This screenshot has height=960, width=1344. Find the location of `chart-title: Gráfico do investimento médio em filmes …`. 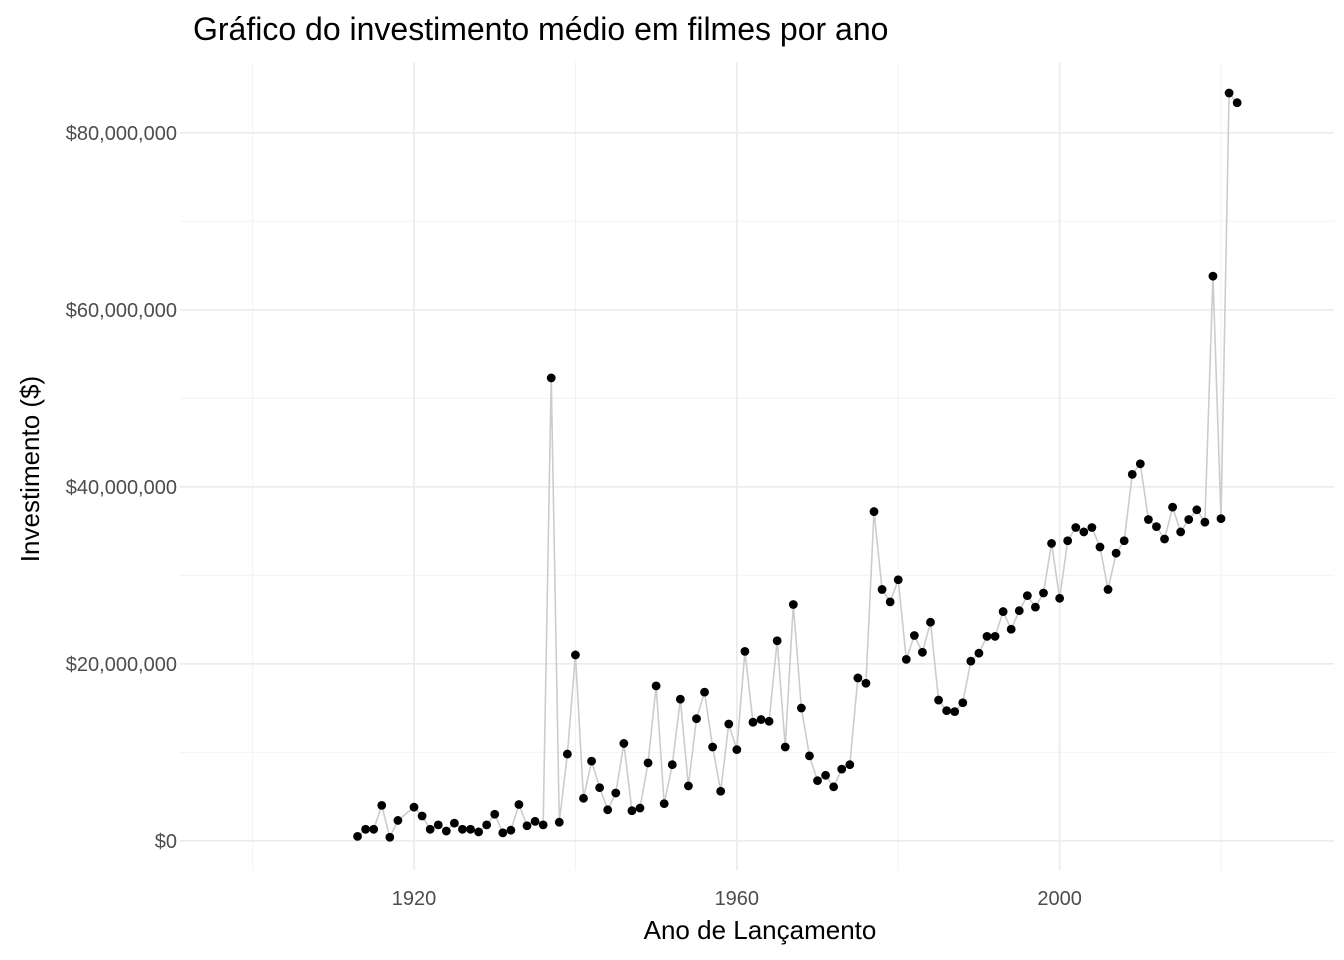

chart-title: Gráfico do investimento médio em filmes … is located at coordinates (540, 29).